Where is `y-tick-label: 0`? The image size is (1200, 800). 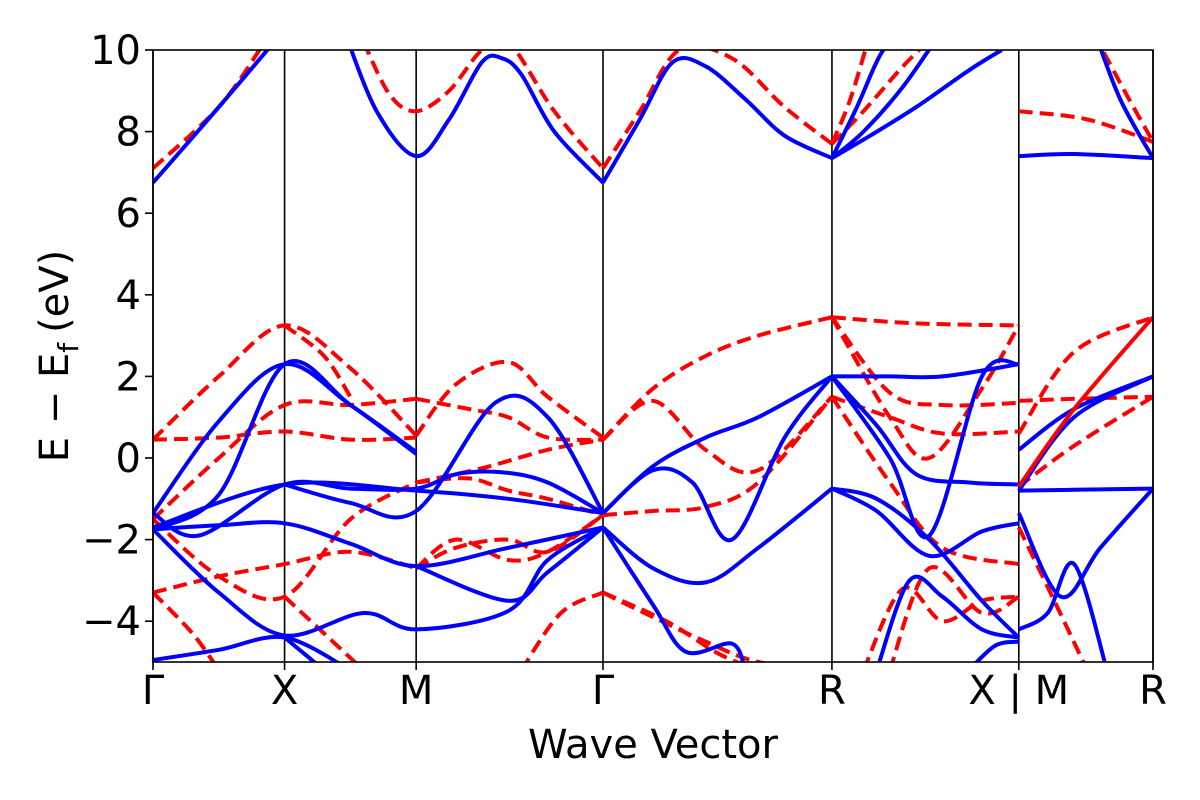 y-tick-label: 0 is located at coordinates (128, 459).